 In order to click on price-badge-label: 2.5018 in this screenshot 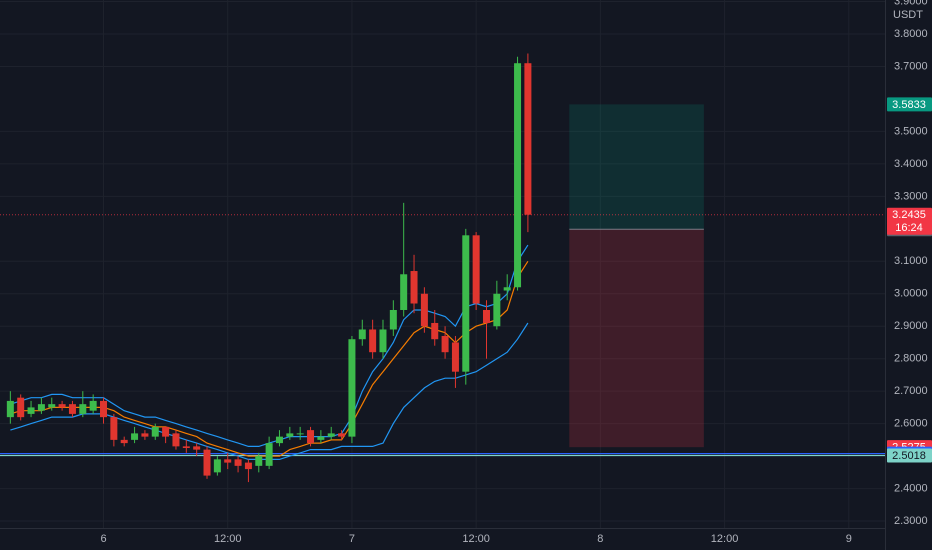, I will do `click(909, 456)`.